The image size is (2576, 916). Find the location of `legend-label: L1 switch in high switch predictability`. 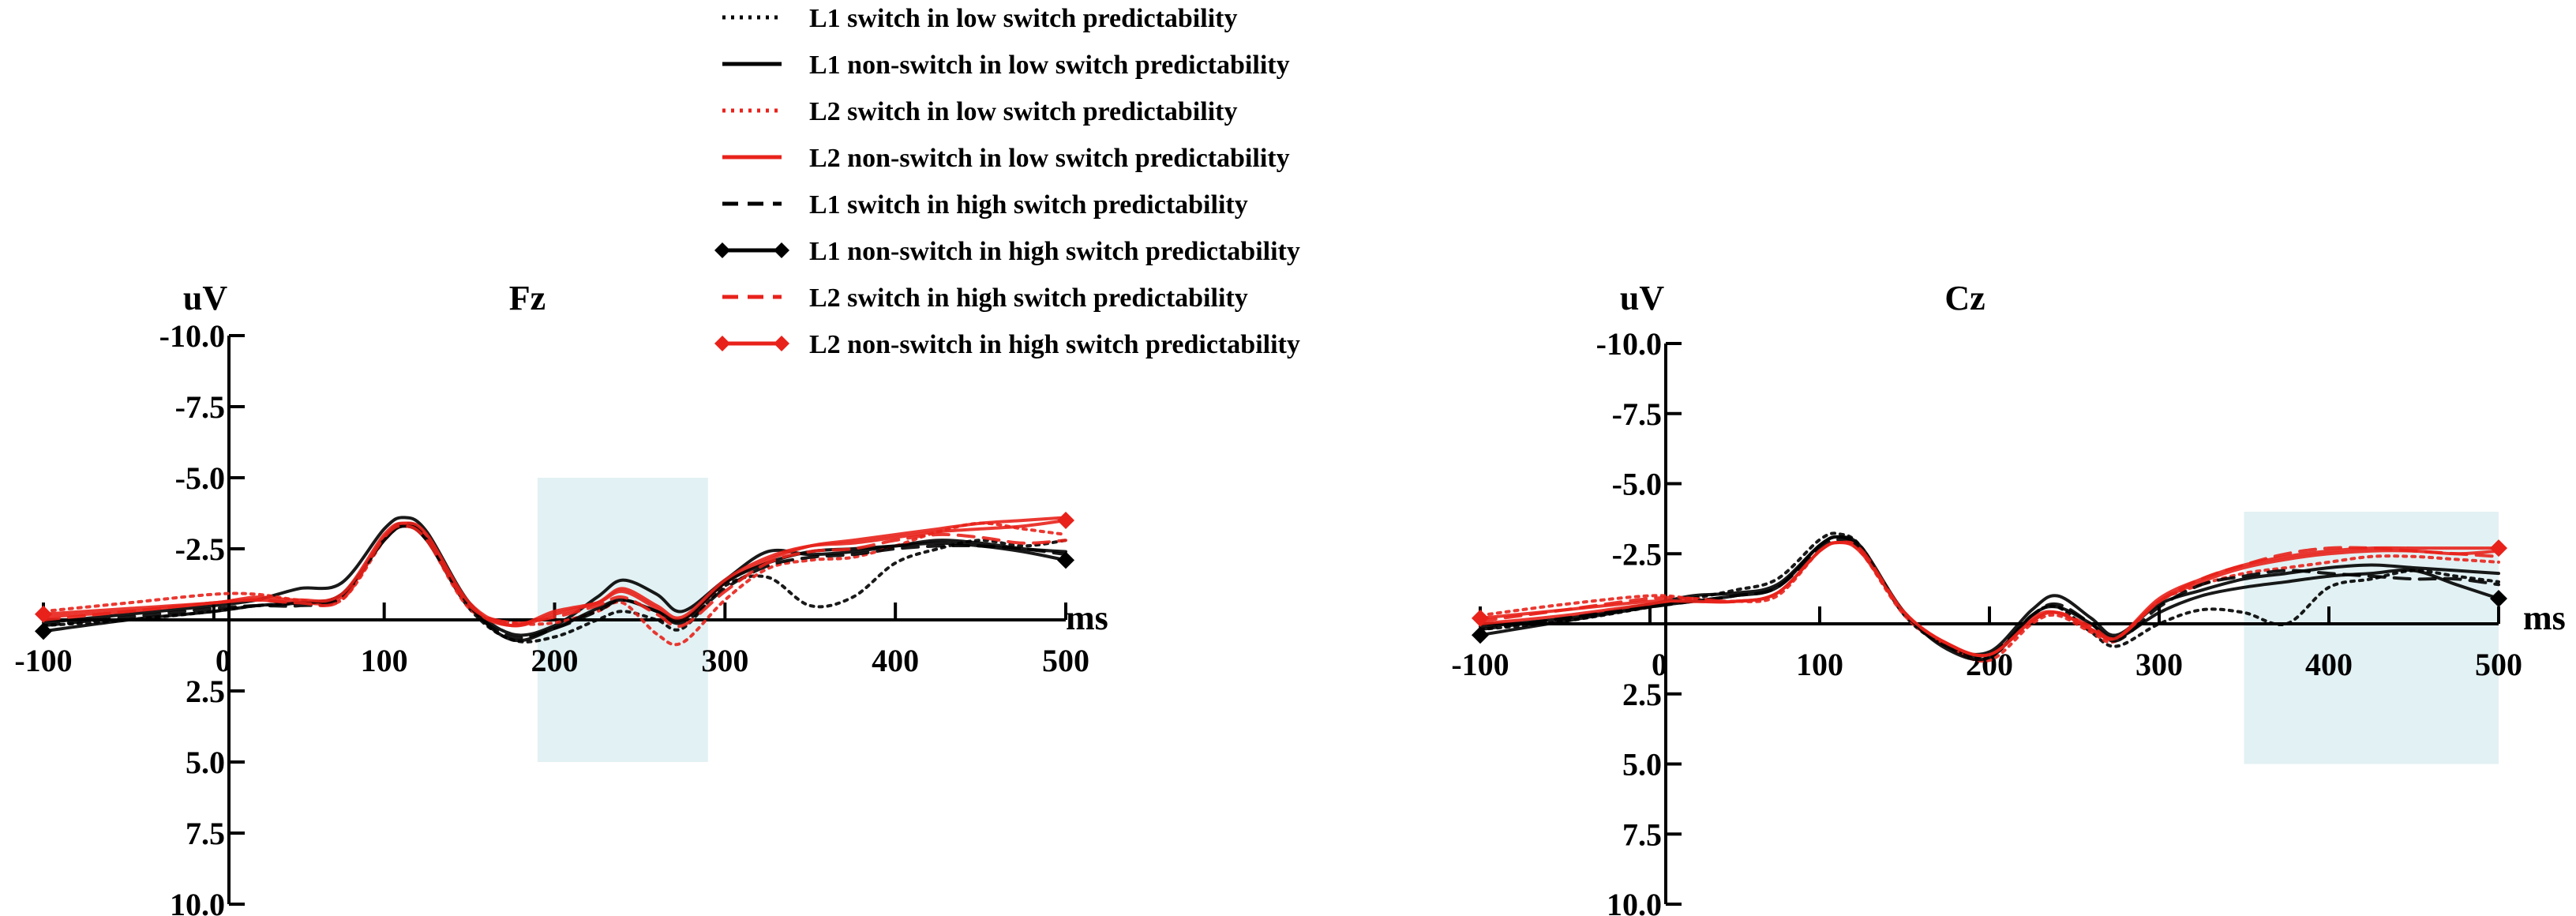

legend-label: L1 switch in high switch predictability is located at coordinates (1028, 205).